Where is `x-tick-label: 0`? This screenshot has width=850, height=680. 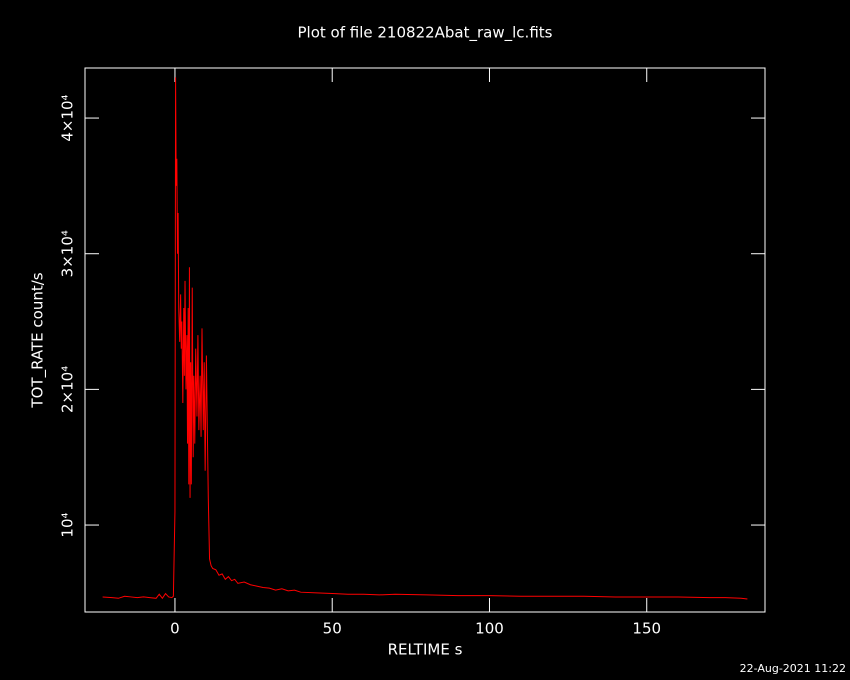 x-tick-label: 0 is located at coordinates (175, 629).